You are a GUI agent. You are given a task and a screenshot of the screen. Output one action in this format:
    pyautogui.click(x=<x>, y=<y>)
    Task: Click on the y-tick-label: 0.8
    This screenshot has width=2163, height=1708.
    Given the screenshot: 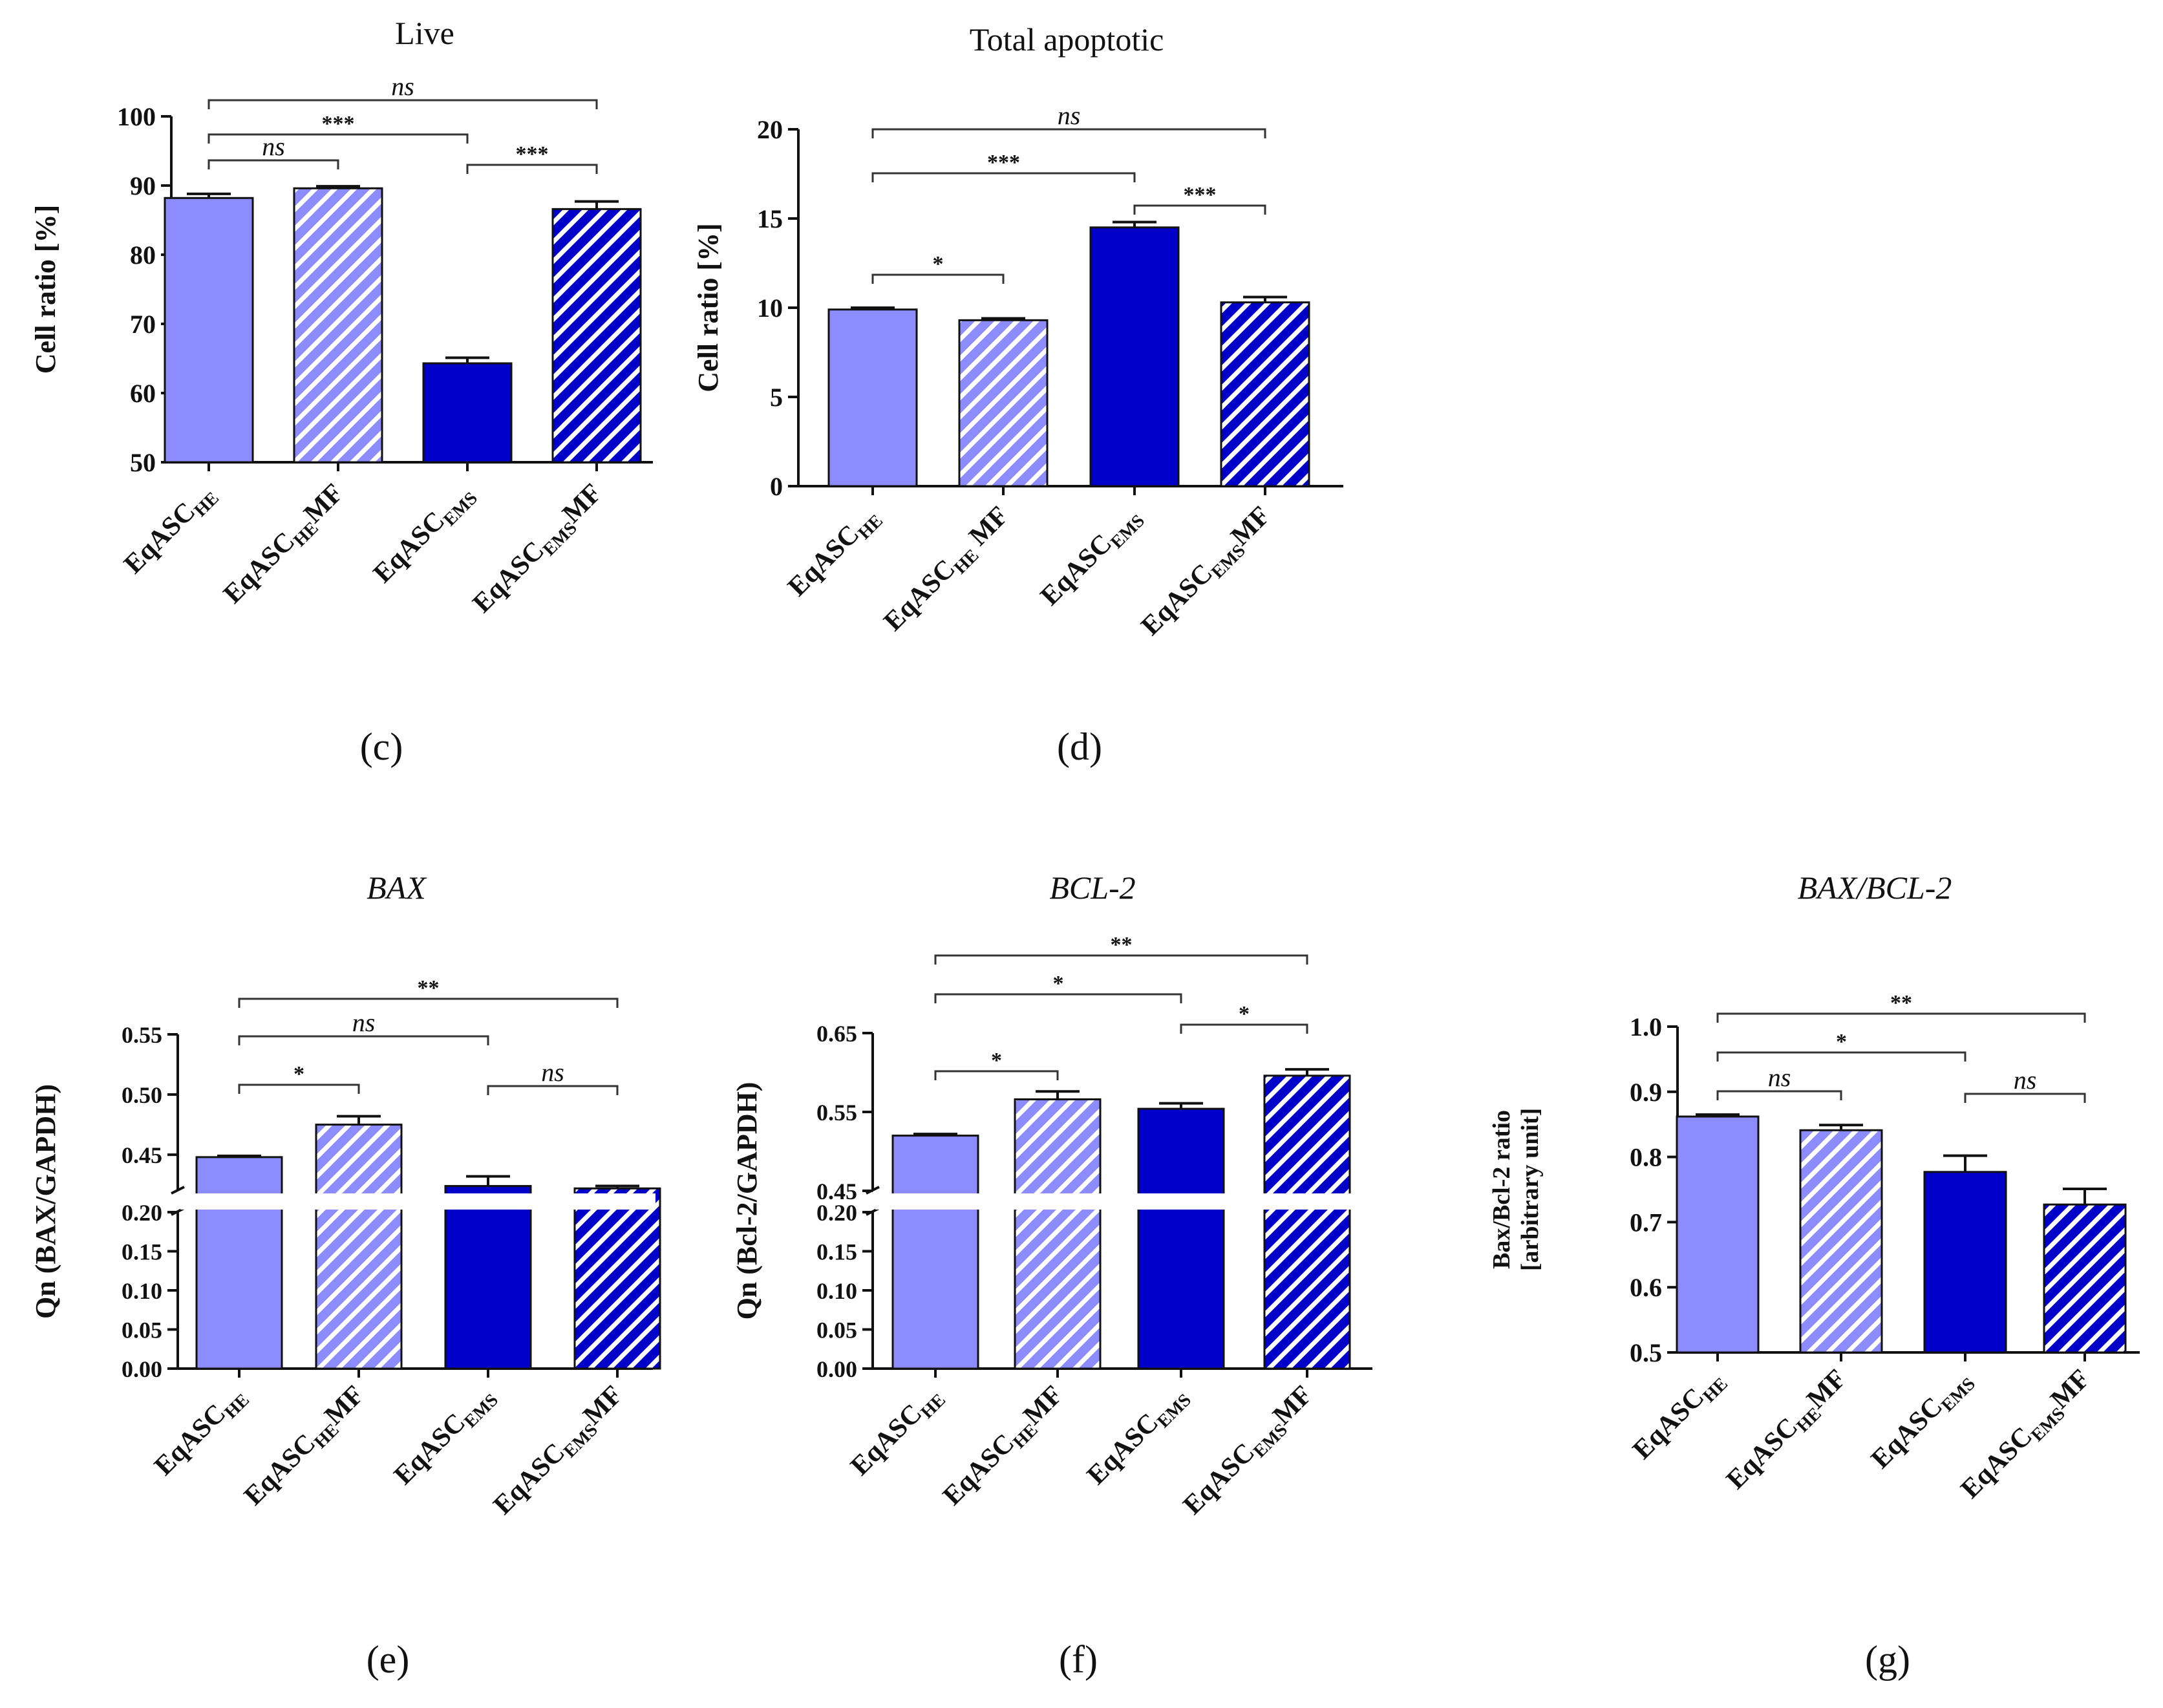 What is the action you would take?
    pyautogui.click(x=1646, y=1157)
    